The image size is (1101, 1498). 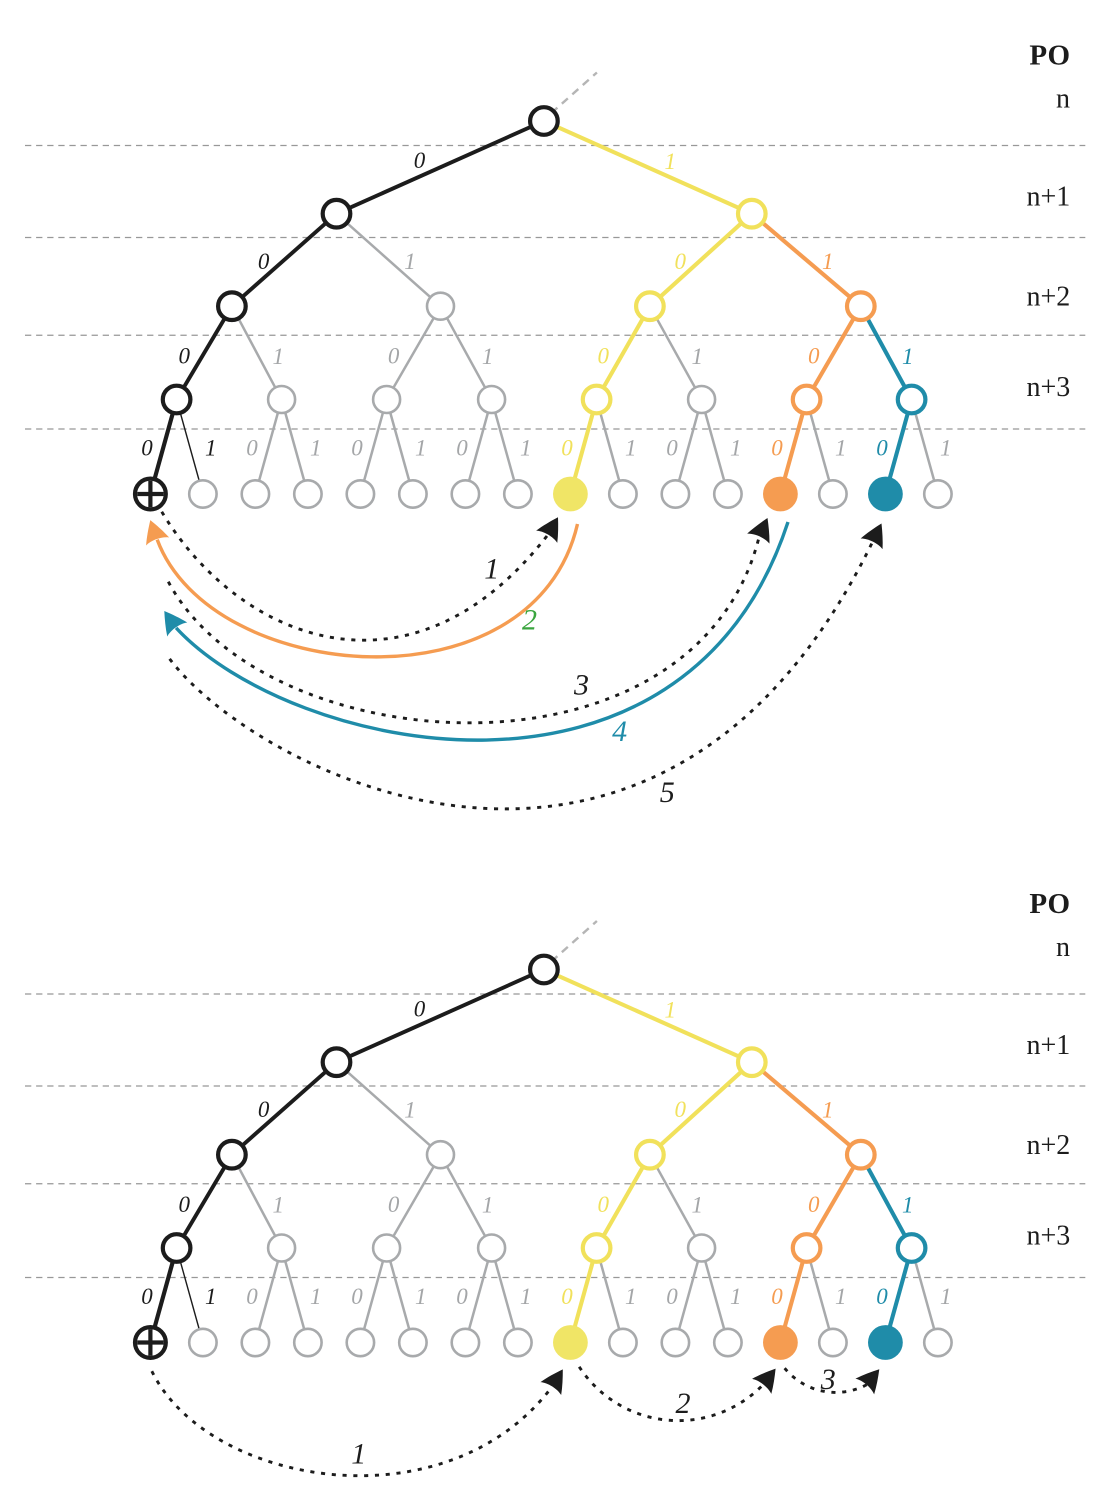 What do you see at coordinates (619, 731) in the screenshot?
I see `svg-text: 4` at bounding box center [619, 731].